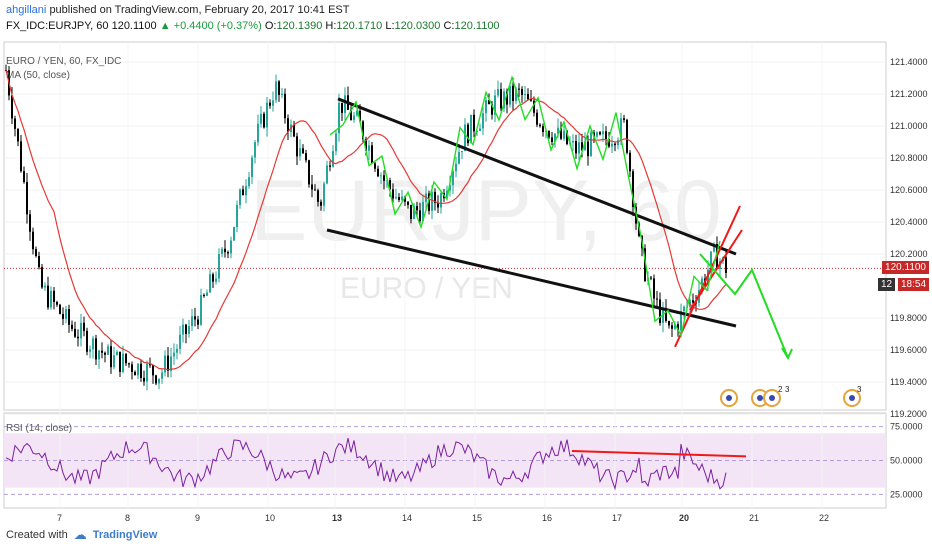 This screenshot has height=550, width=932. I want to click on symbol-name: FX_IDC:EURJPY, 60, so click(57, 26).